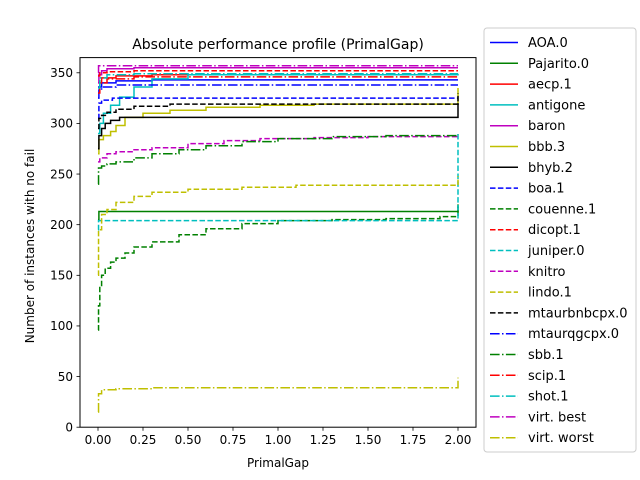 The width and height of the screenshot is (640, 480). Describe the element at coordinates (61, 124) in the screenshot. I see `y-tick-label: 300` at that location.